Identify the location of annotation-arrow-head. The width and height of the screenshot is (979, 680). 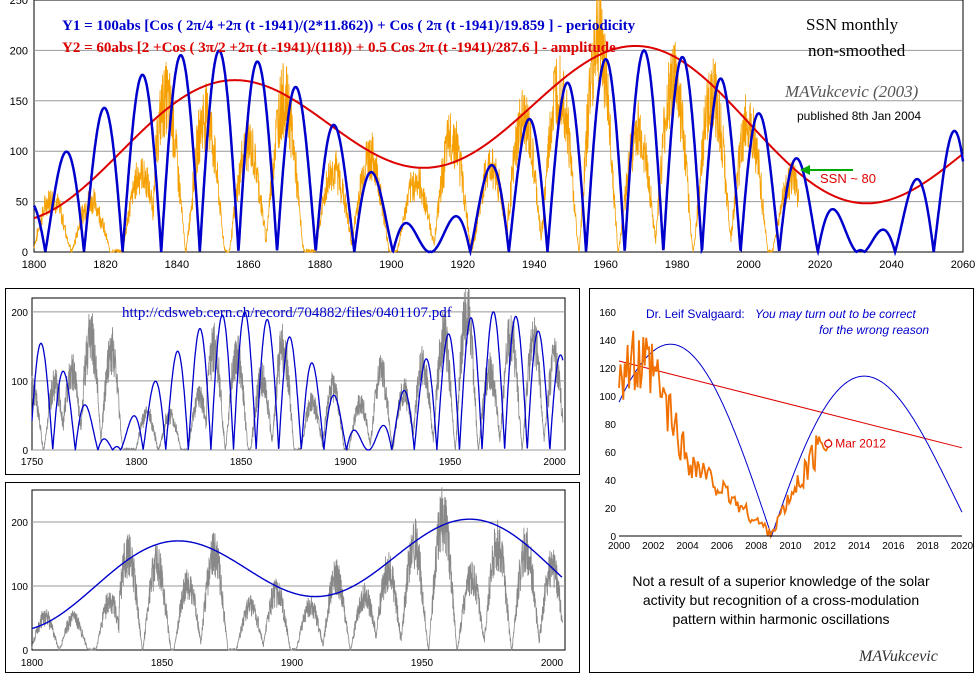
(805, 170).